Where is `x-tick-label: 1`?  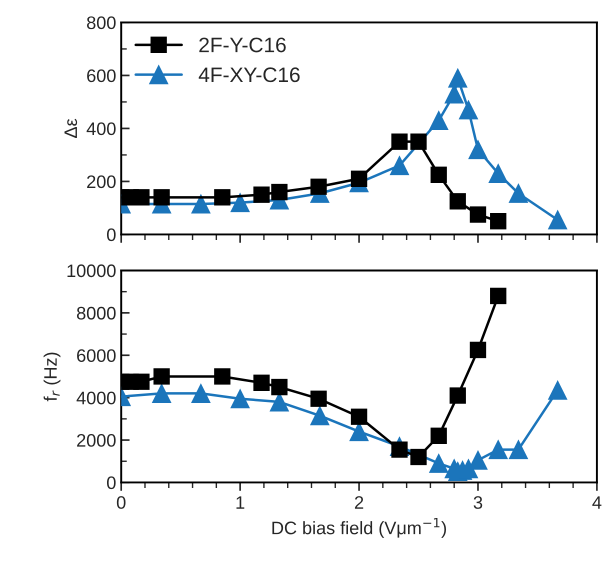
x-tick-label: 1 is located at coordinates (240, 502).